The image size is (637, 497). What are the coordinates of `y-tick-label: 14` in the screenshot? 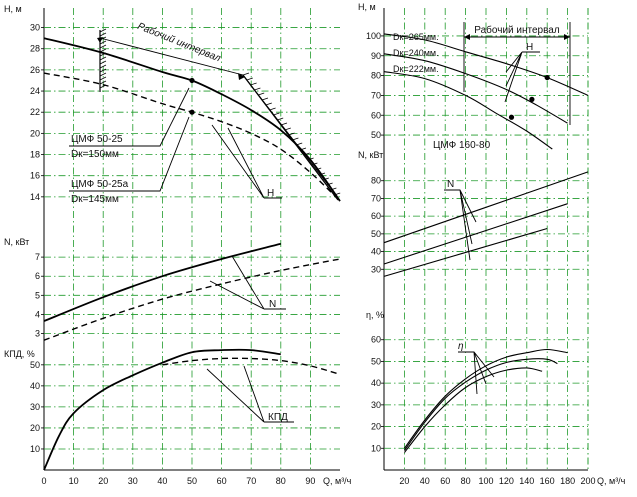 It's located at (35, 197).